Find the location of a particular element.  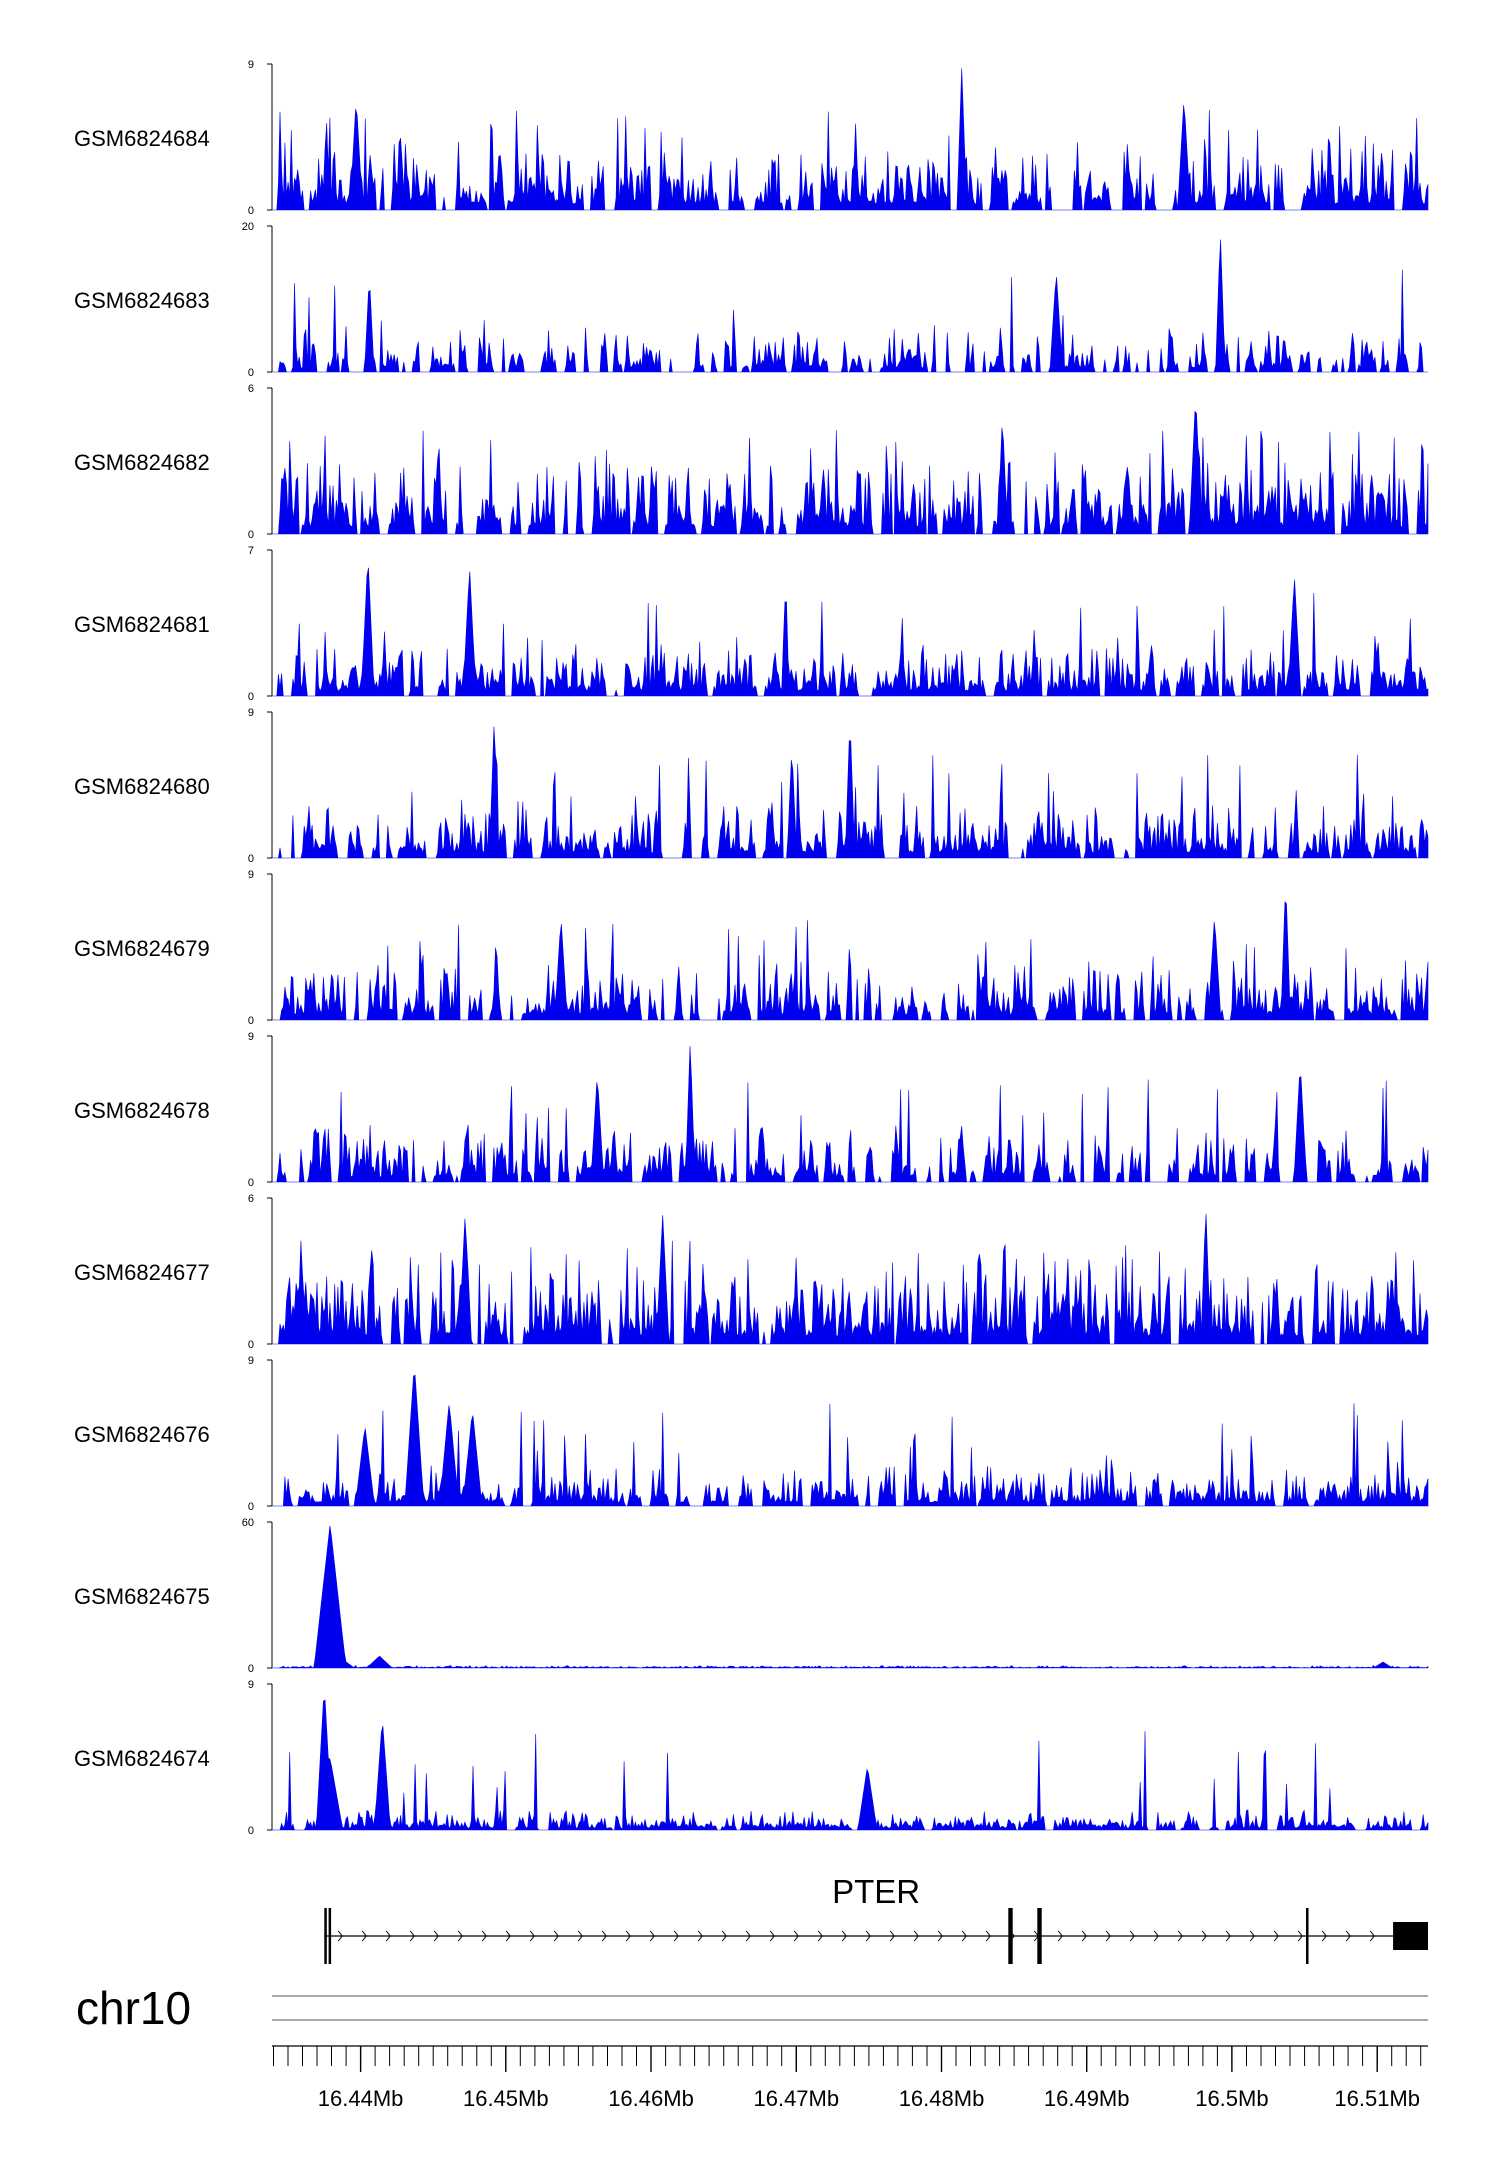

track-label: GSM6824675 is located at coordinates (142, 1596).